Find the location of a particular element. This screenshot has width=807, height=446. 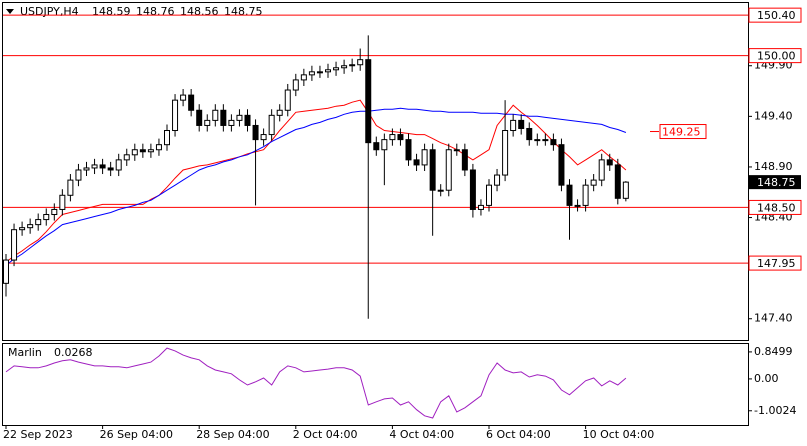

header-close: 148.75 is located at coordinates (243, 11).